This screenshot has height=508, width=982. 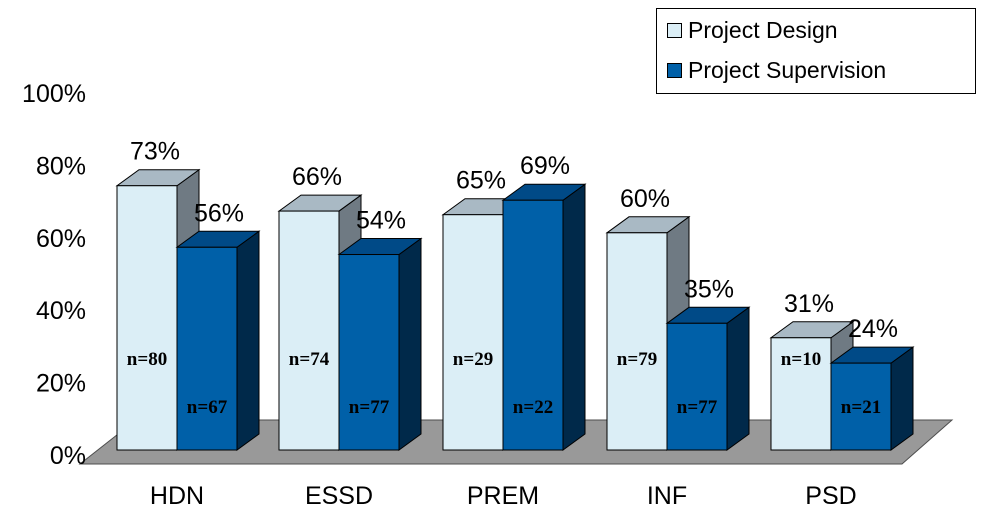 I want to click on x-category-label: ESSD, so click(x=339, y=495).